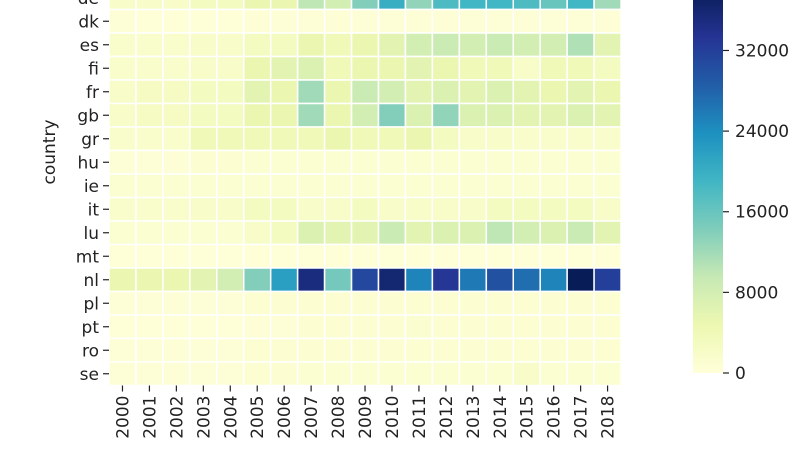 The image size is (808, 455). Describe the element at coordinates (762, 213) in the screenshot. I see `colorbar-tick-label: 16000` at that location.